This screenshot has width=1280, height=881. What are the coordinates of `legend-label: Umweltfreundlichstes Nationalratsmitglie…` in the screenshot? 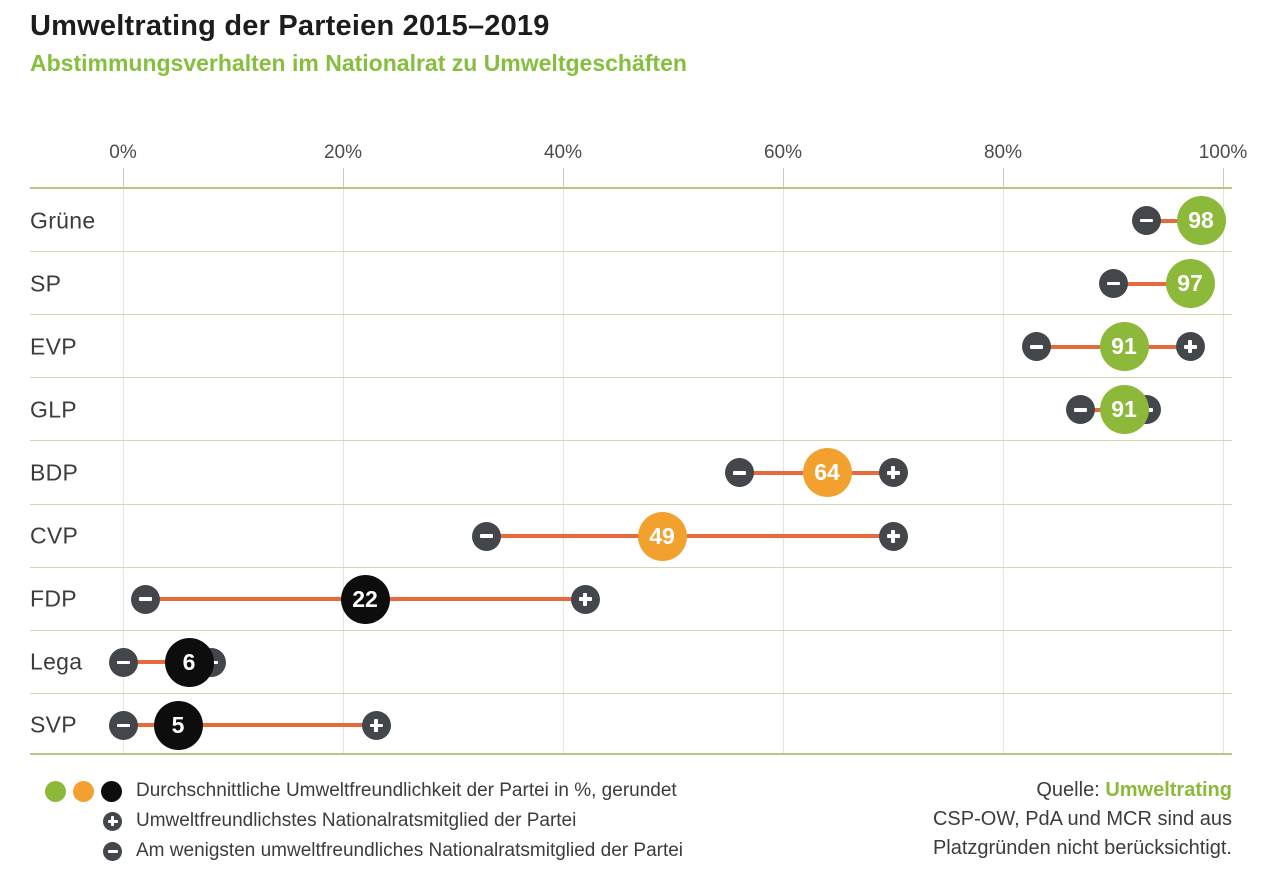 It's located at (356, 820).